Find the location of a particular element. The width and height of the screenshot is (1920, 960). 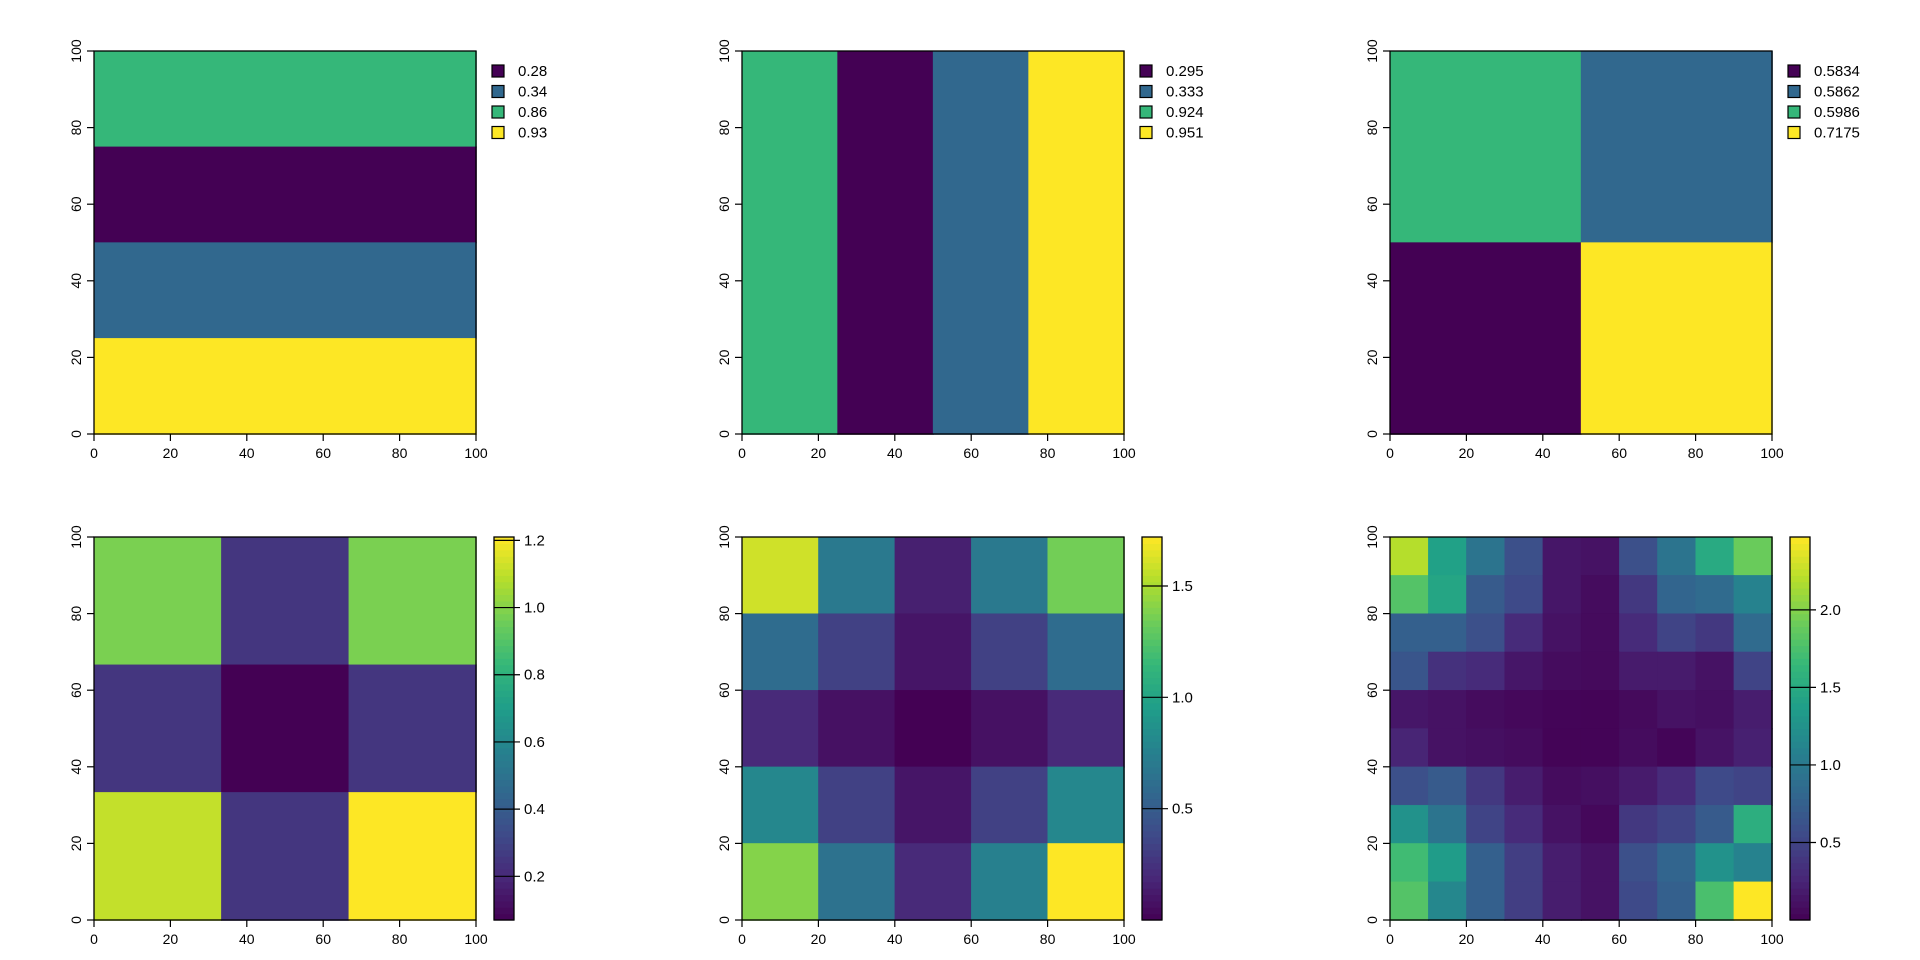

y-tick-label: 0 is located at coordinates (76, 920).